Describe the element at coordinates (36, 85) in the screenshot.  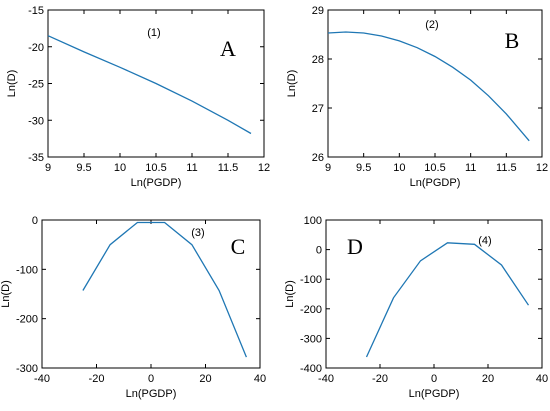
I see `y-tick-label: -25` at that location.